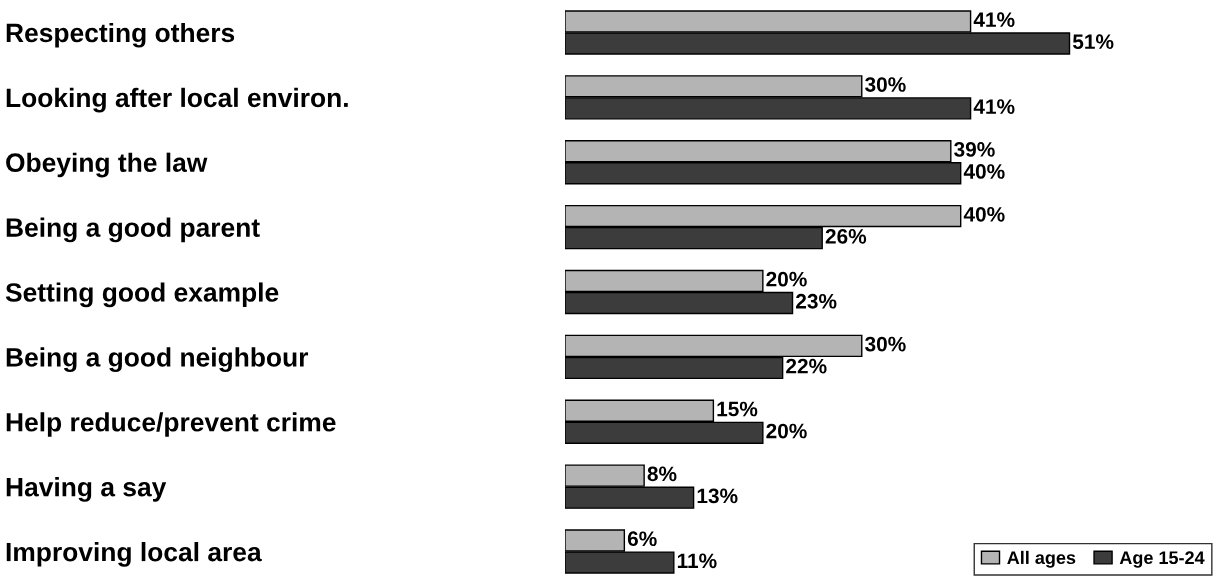  Describe the element at coordinates (816, 301) in the screenshot. I see `data-label: 23%` at that location.